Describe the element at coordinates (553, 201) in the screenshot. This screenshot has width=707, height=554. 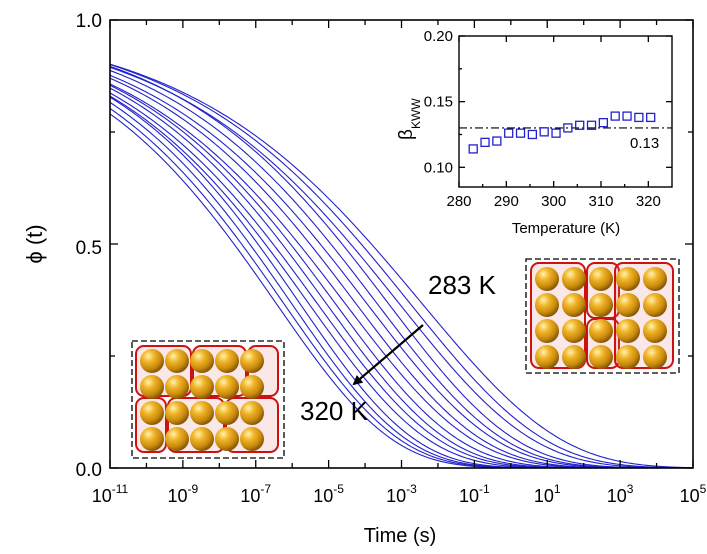
I see `inset-x-tick-label: 300` at that location.